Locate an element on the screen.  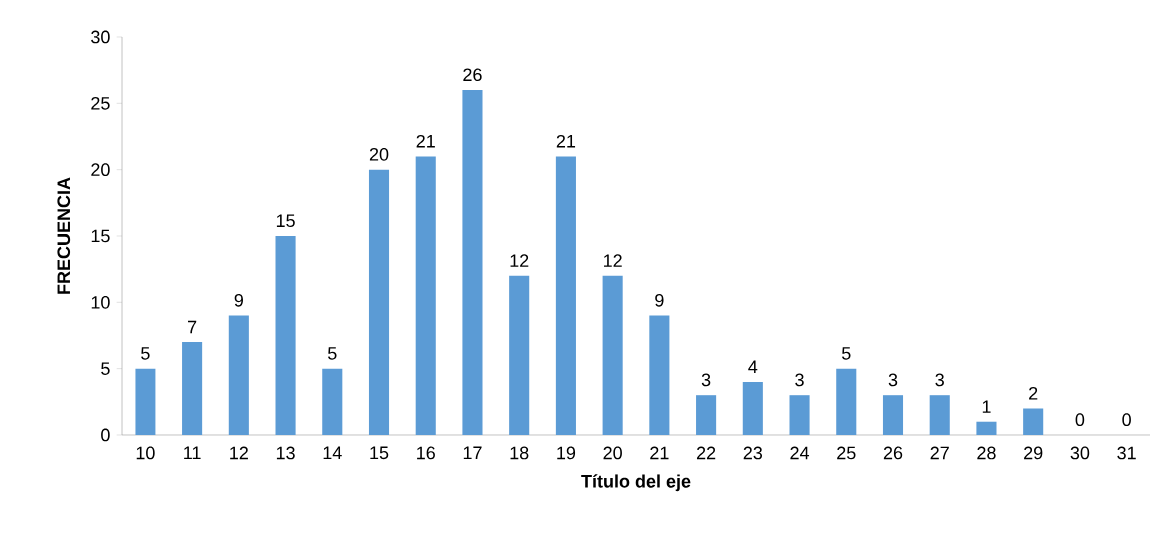
data-label: 4 is located at coordinates (753, 366).